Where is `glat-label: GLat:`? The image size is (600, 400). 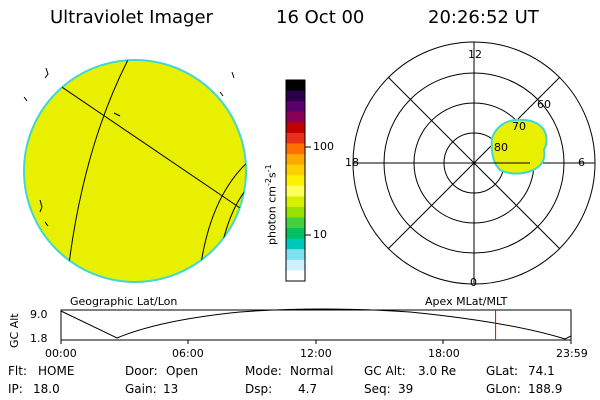 glat-label: GLat: is located at coordinates (502, 371).